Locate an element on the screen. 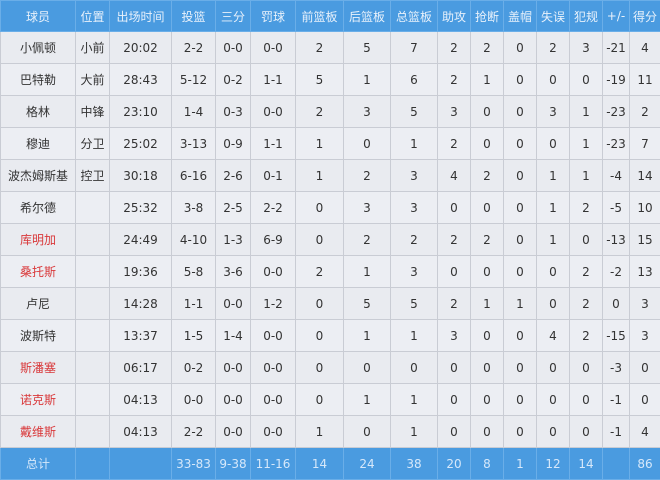  stat-cell: -1 is located at coordinates (616, 400).